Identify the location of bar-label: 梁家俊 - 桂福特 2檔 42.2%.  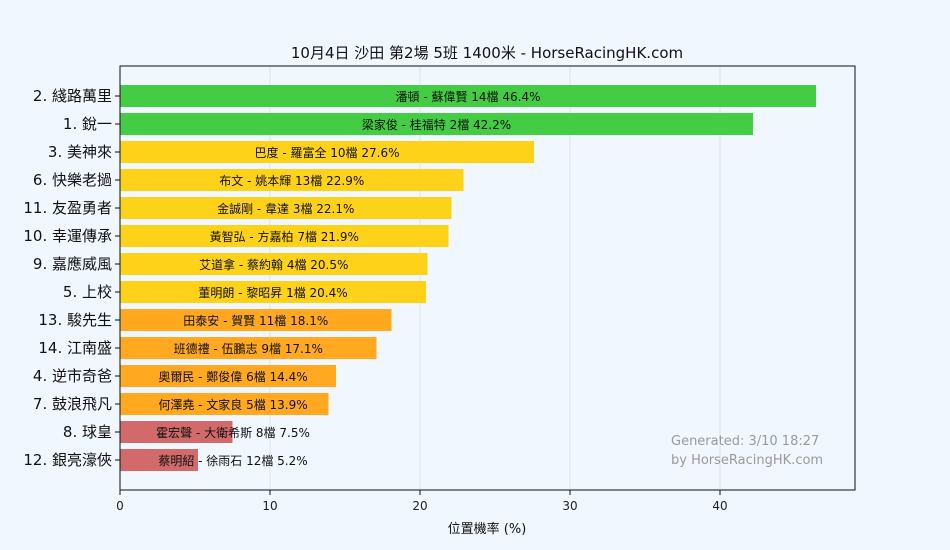
(436, 124).